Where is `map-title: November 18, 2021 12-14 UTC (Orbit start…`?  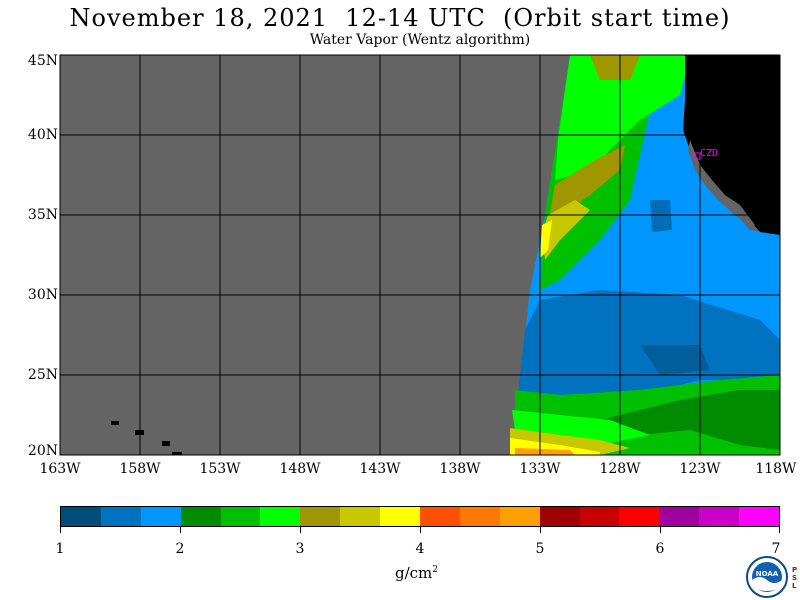 map-title: November 18, 2021 12-14 UTC (Orbit start… is located at coordinates (400, 18).